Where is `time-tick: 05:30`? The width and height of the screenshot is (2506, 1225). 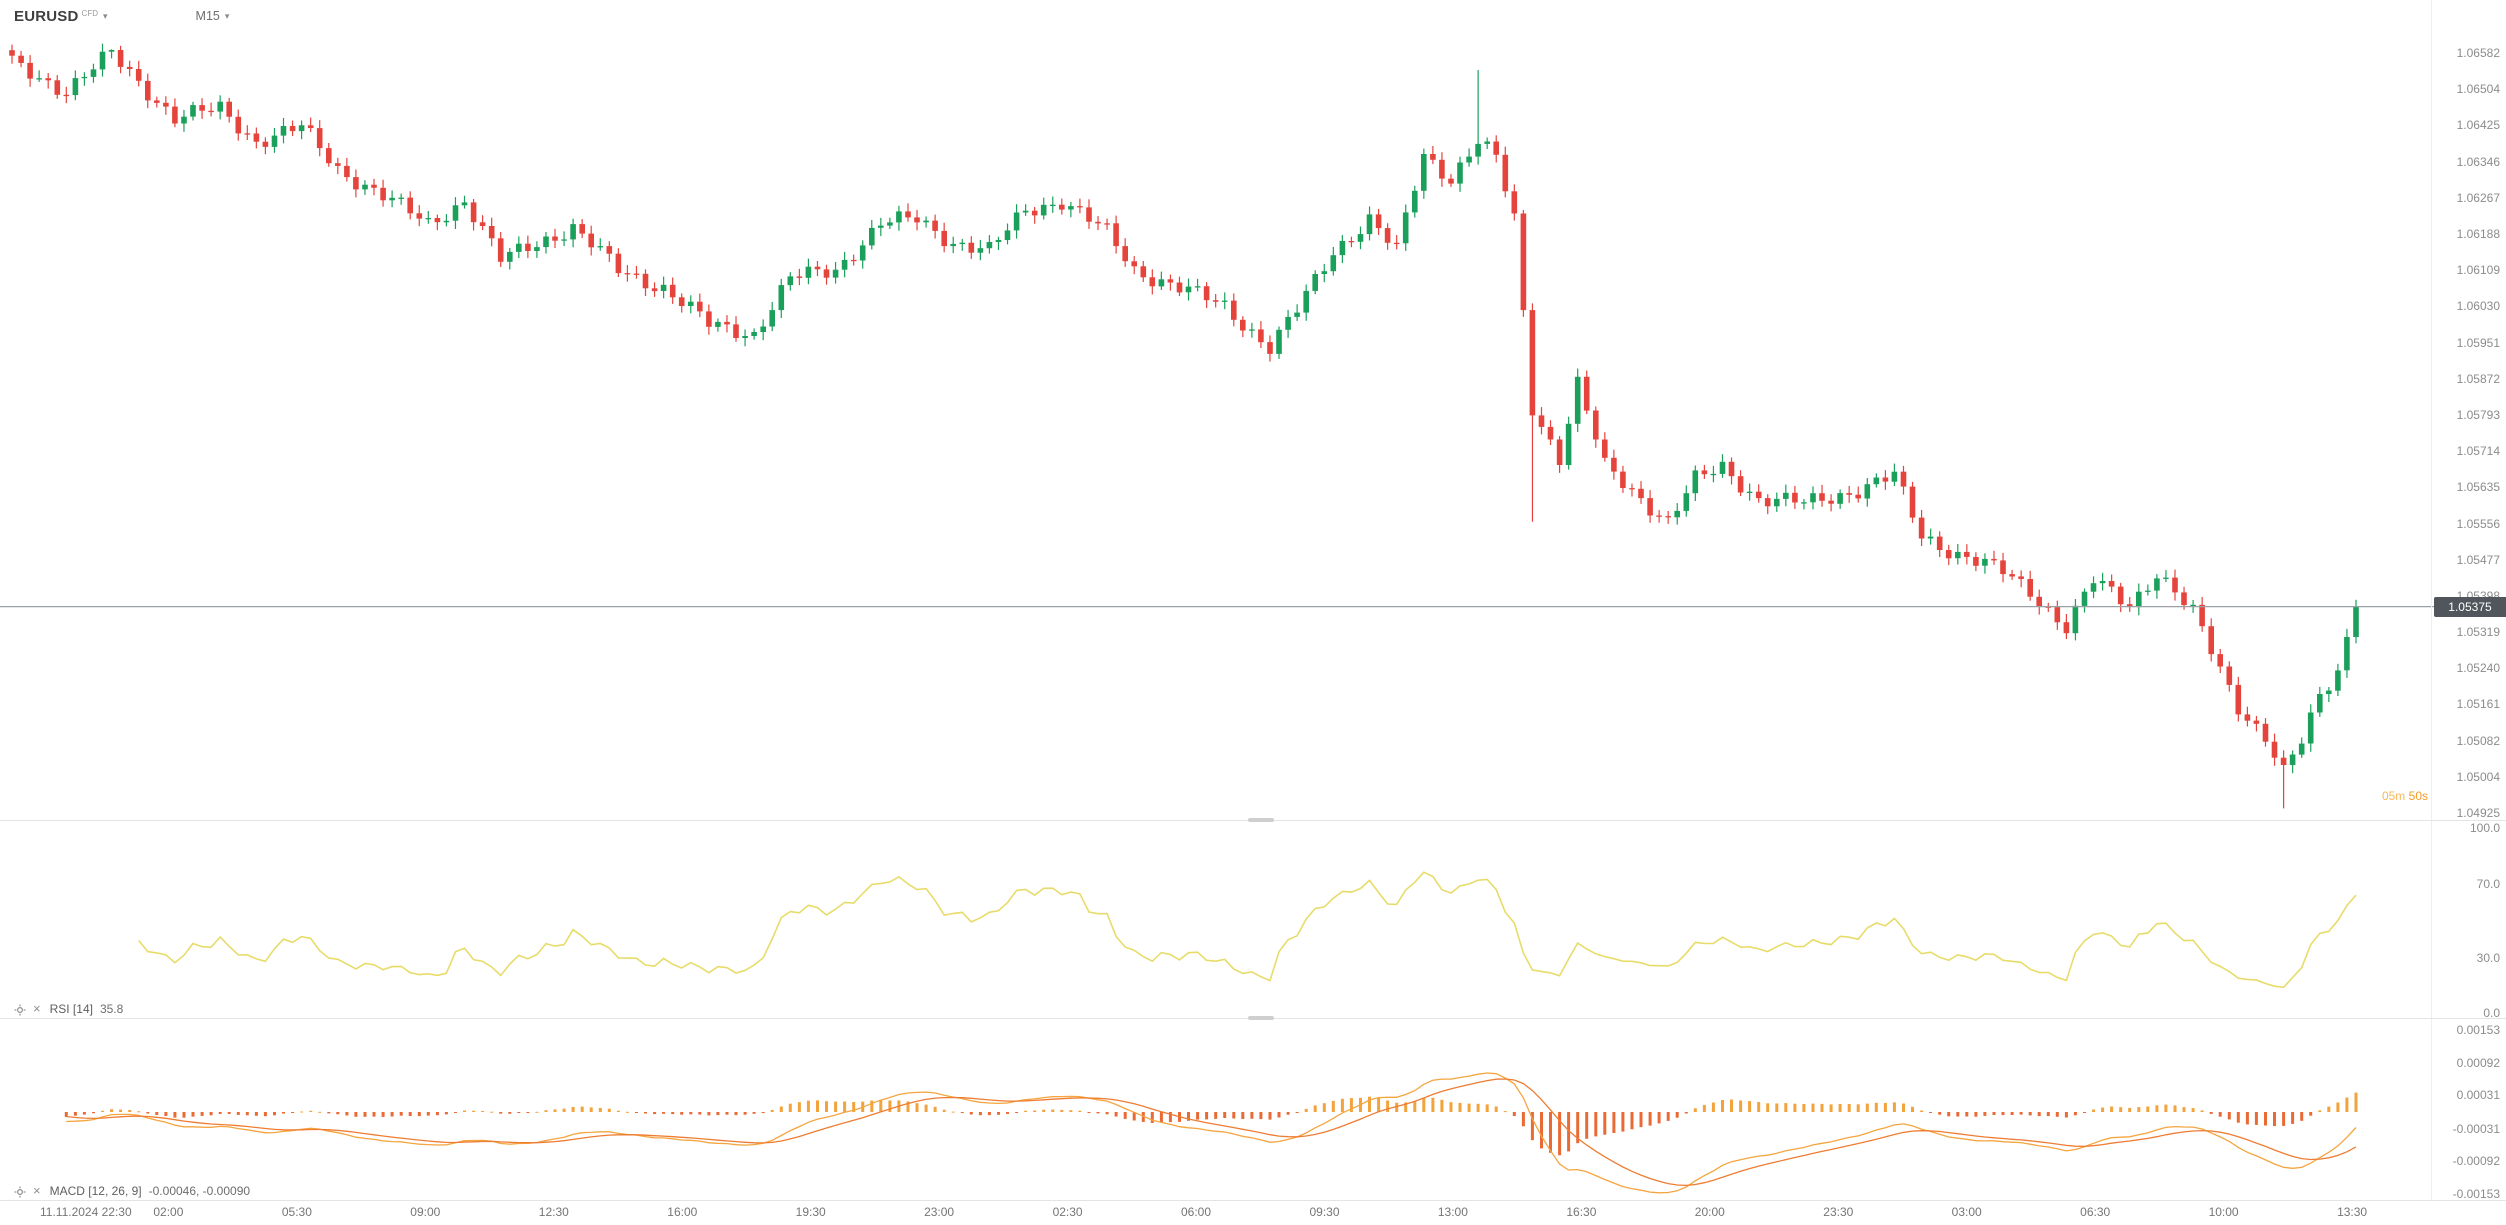 time-tick: 05:30 is located at coordinates (296, 1212).